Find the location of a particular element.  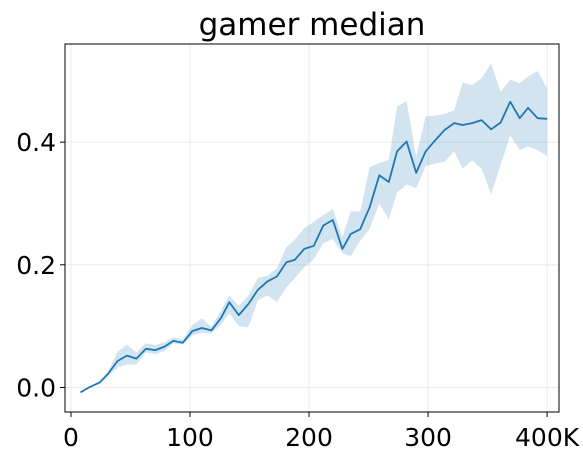

y-tick-label: 0.0 is located at coordinates (36, 387).